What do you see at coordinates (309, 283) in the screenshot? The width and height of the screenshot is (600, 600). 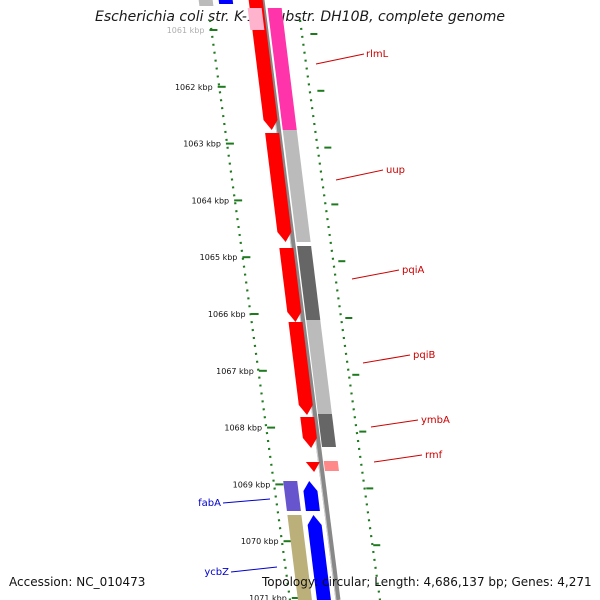 I see `gene-box-pqiA` at bounding box center [309, 283].